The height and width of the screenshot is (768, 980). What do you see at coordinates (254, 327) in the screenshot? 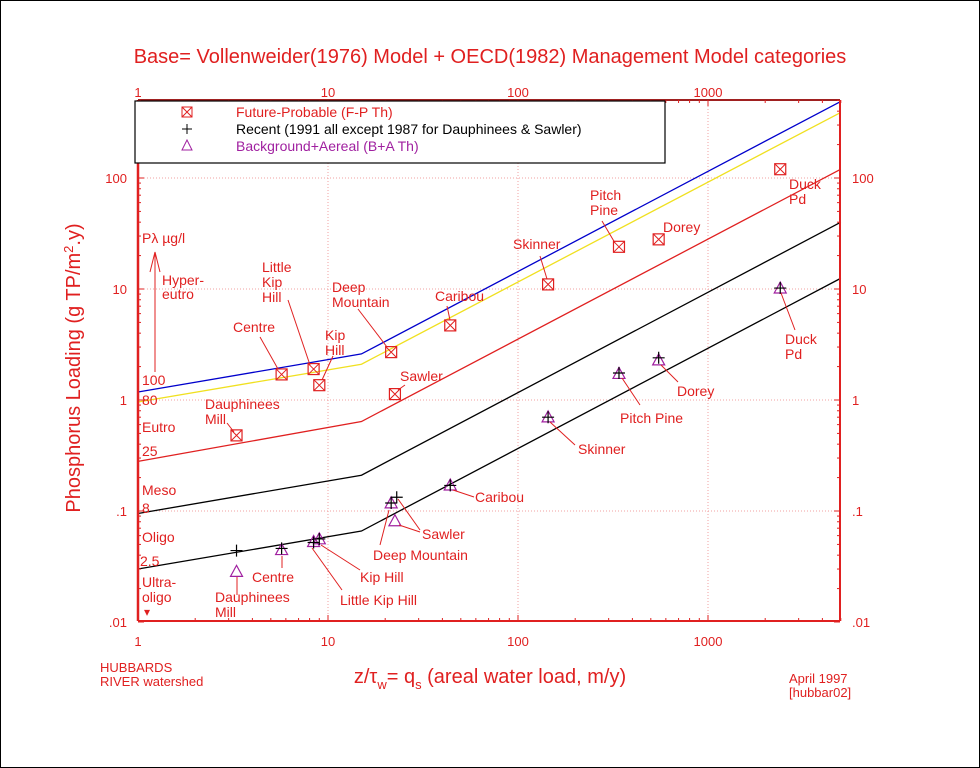
I see `fp-point-label: Centre` at bounding box center [254, 327].